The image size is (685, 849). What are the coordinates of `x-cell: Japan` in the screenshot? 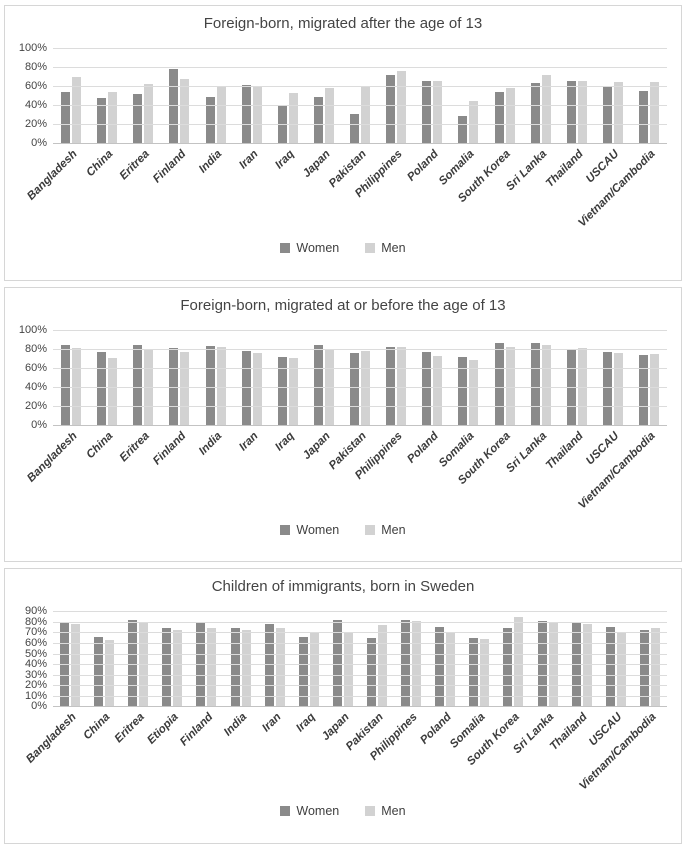 It's located at (321, 475).